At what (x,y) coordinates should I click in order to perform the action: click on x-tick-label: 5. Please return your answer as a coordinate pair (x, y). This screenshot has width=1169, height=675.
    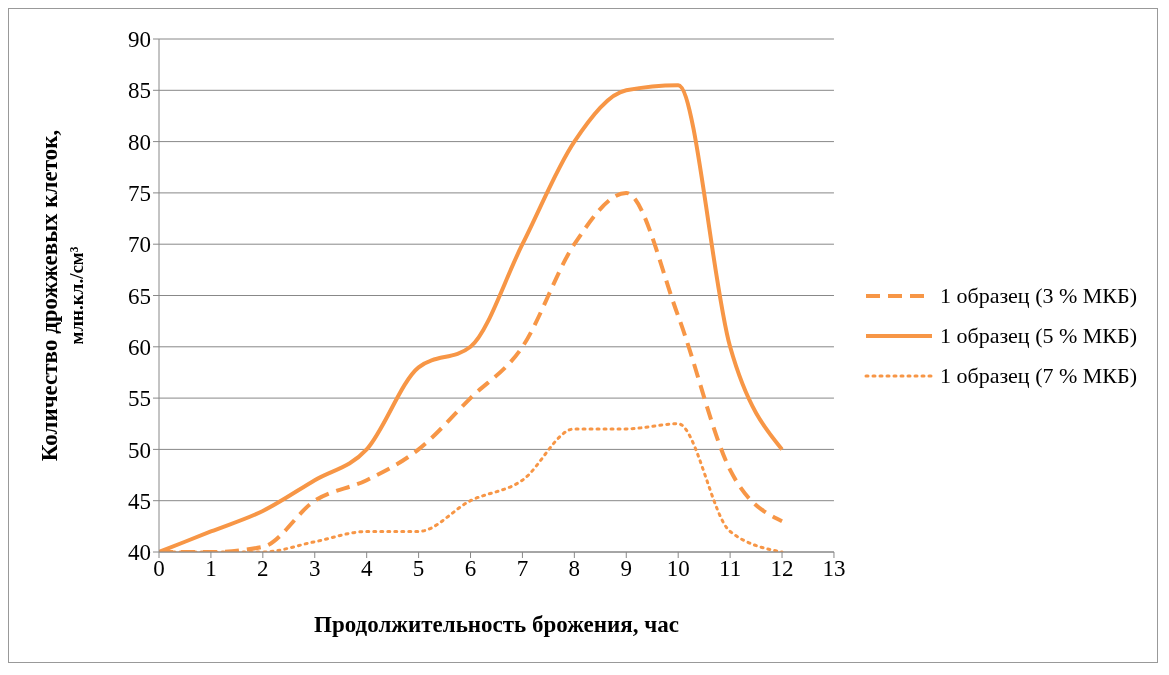
    Looking at the image, I should click on (418, 569).